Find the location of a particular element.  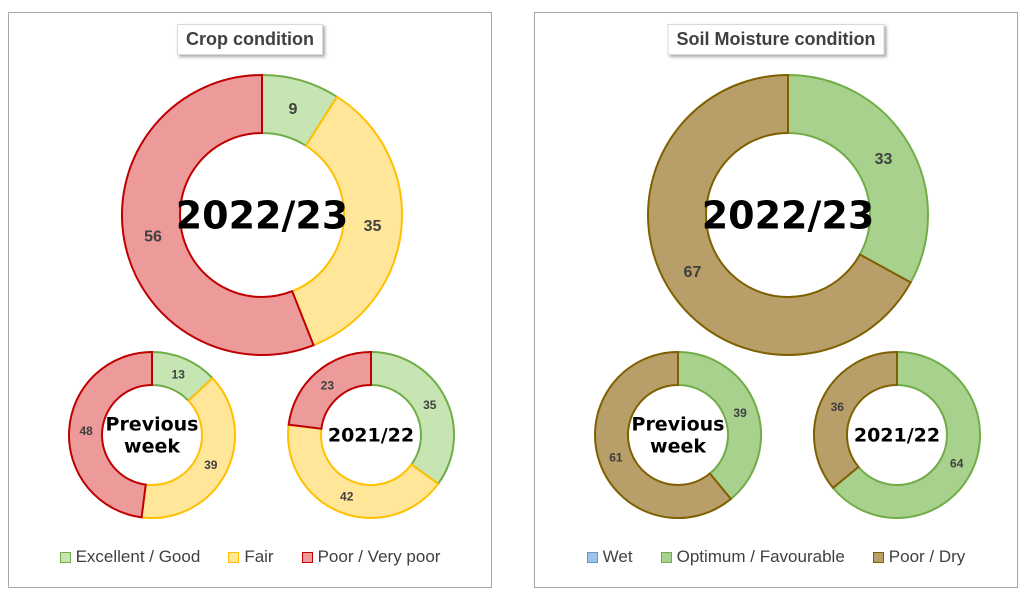

data-label-fair: 42 is located at coordinates (347, 497).